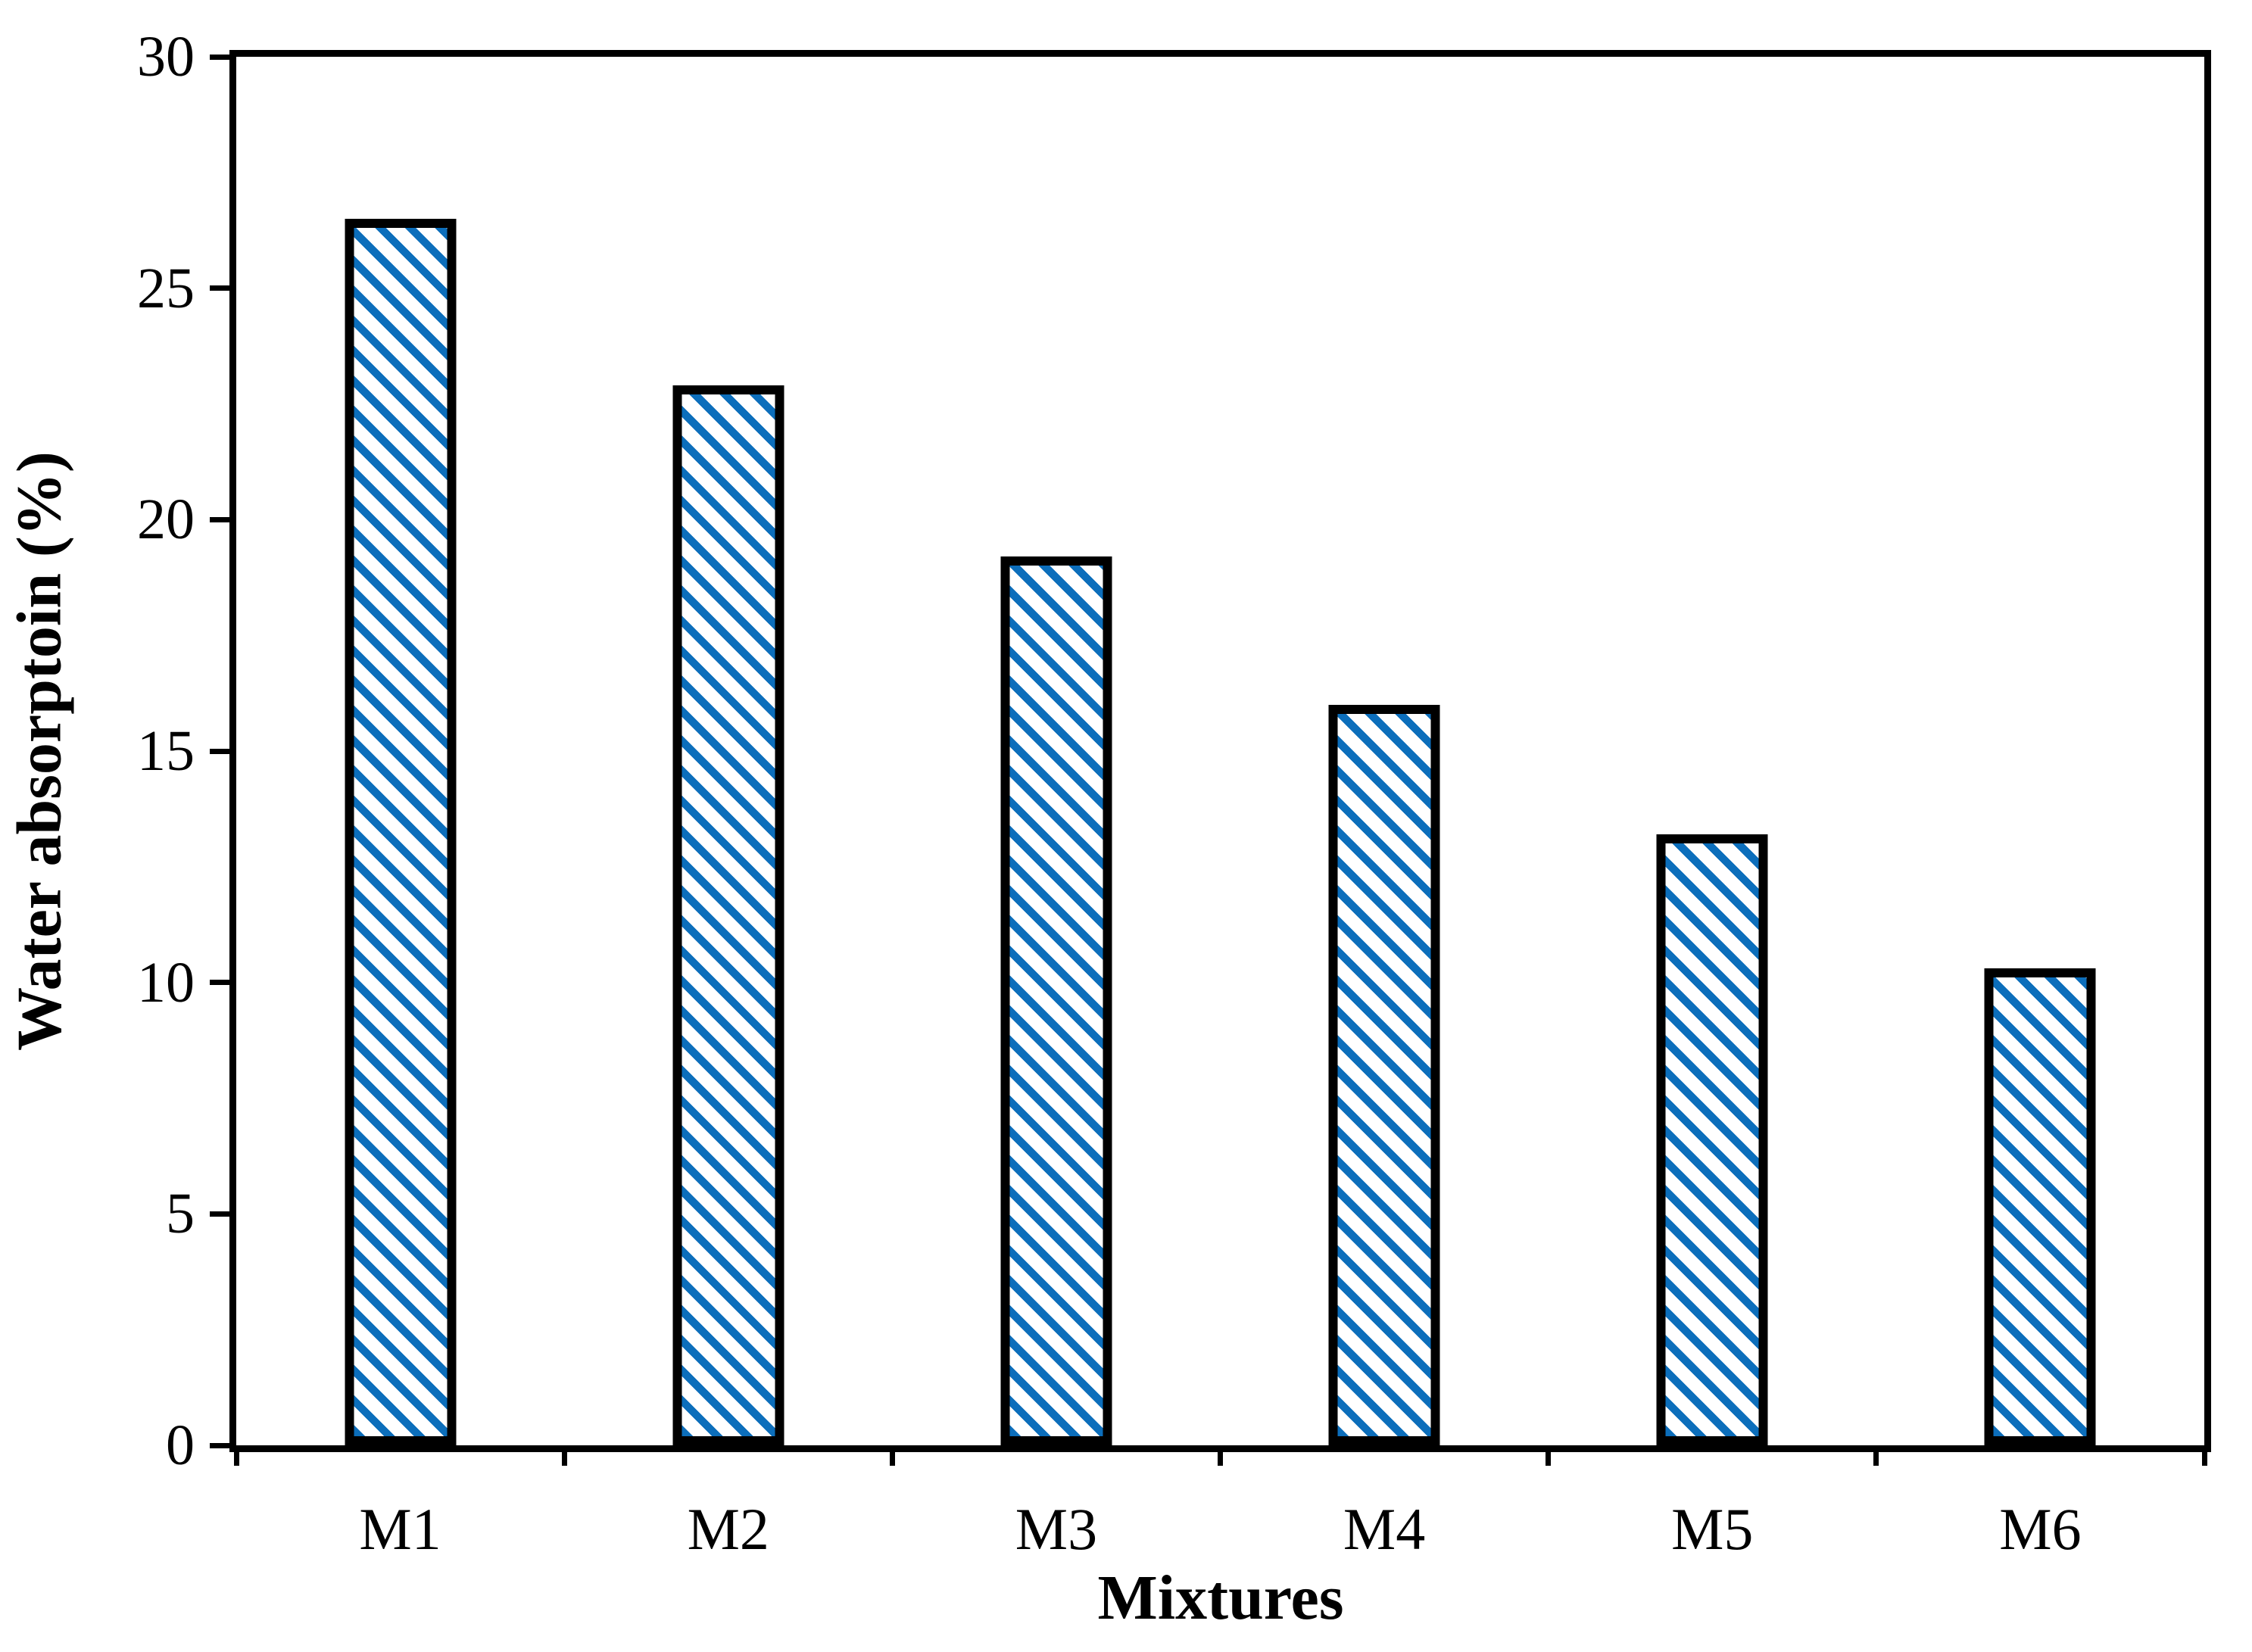  What do you see at coordinates (728, 915) in the screenshot?
I see `bar-M2` at bounding box center [728, 915].